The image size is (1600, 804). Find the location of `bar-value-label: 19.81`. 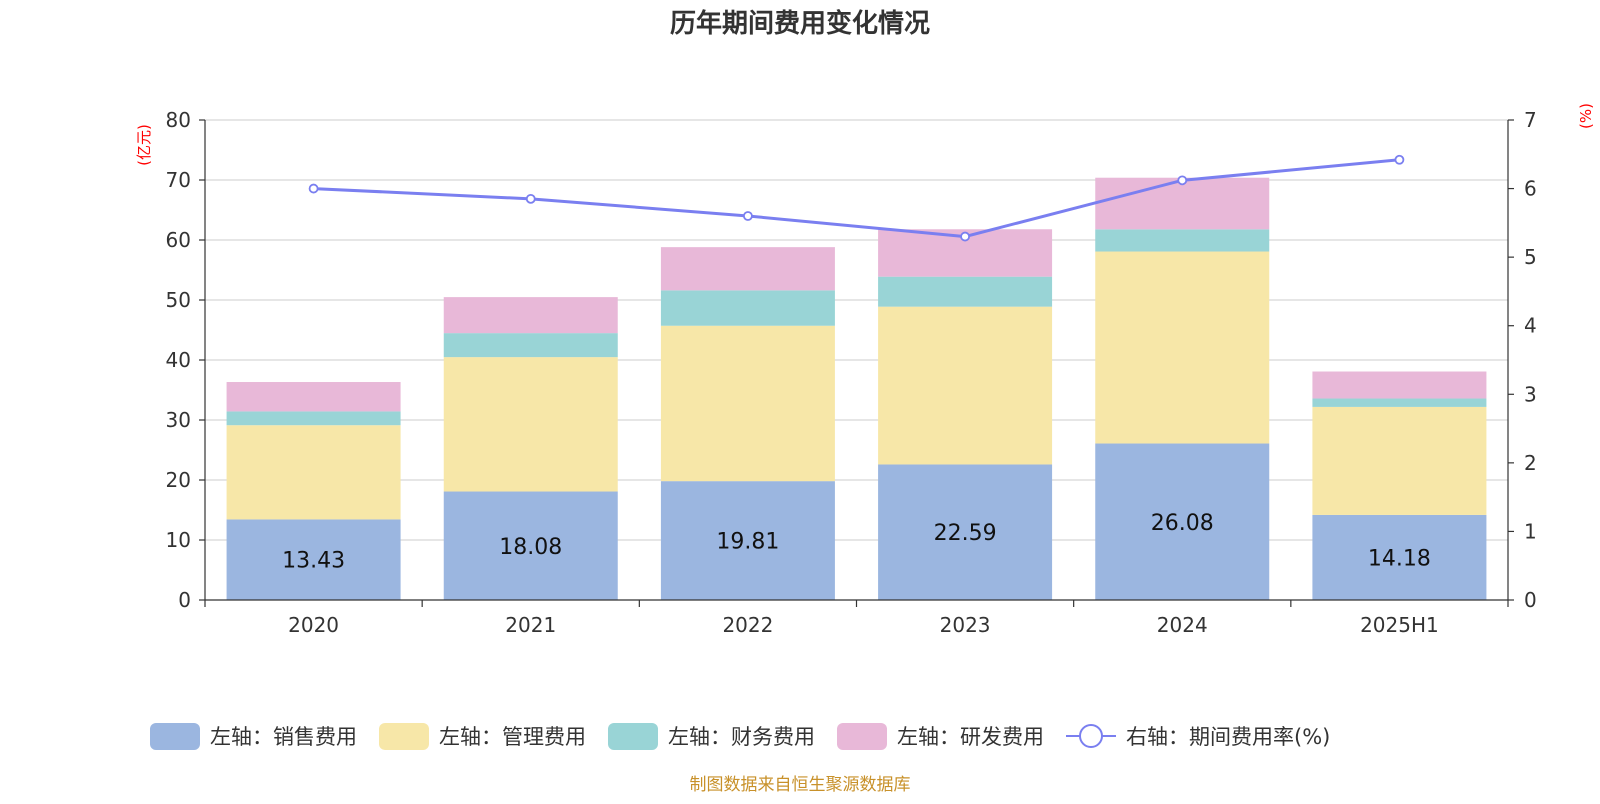

bar-value-label: 19.81 is located at coordinates (747, 542).